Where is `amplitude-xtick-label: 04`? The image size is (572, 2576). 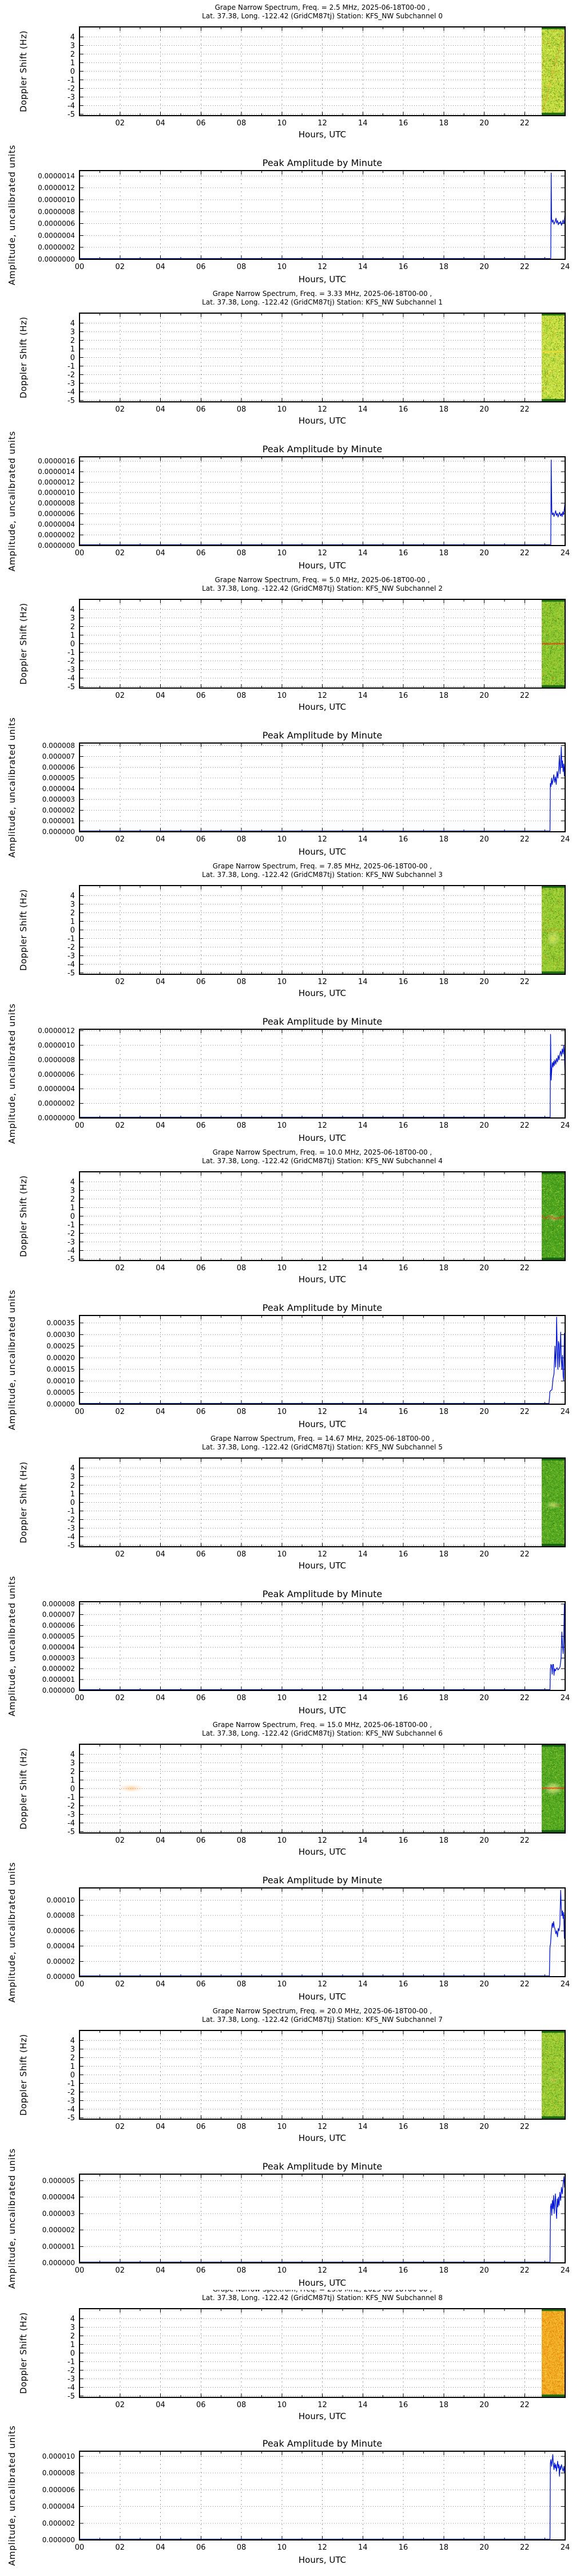
amplitude-xtick-label: 04 is located at coordinates (160, 267).